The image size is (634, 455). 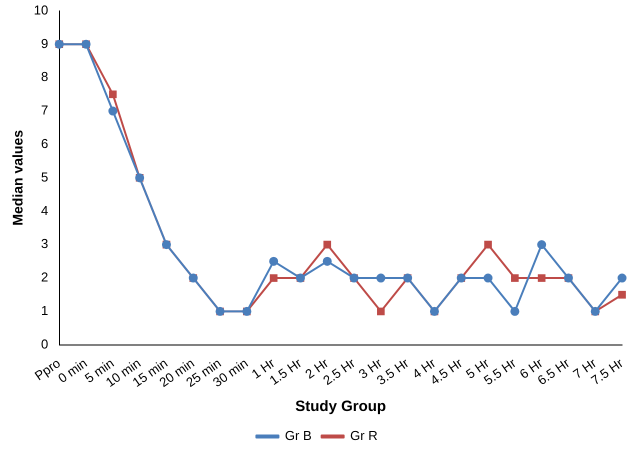 I want to click on y-tick-label: 0, so click(x=44, y=344).